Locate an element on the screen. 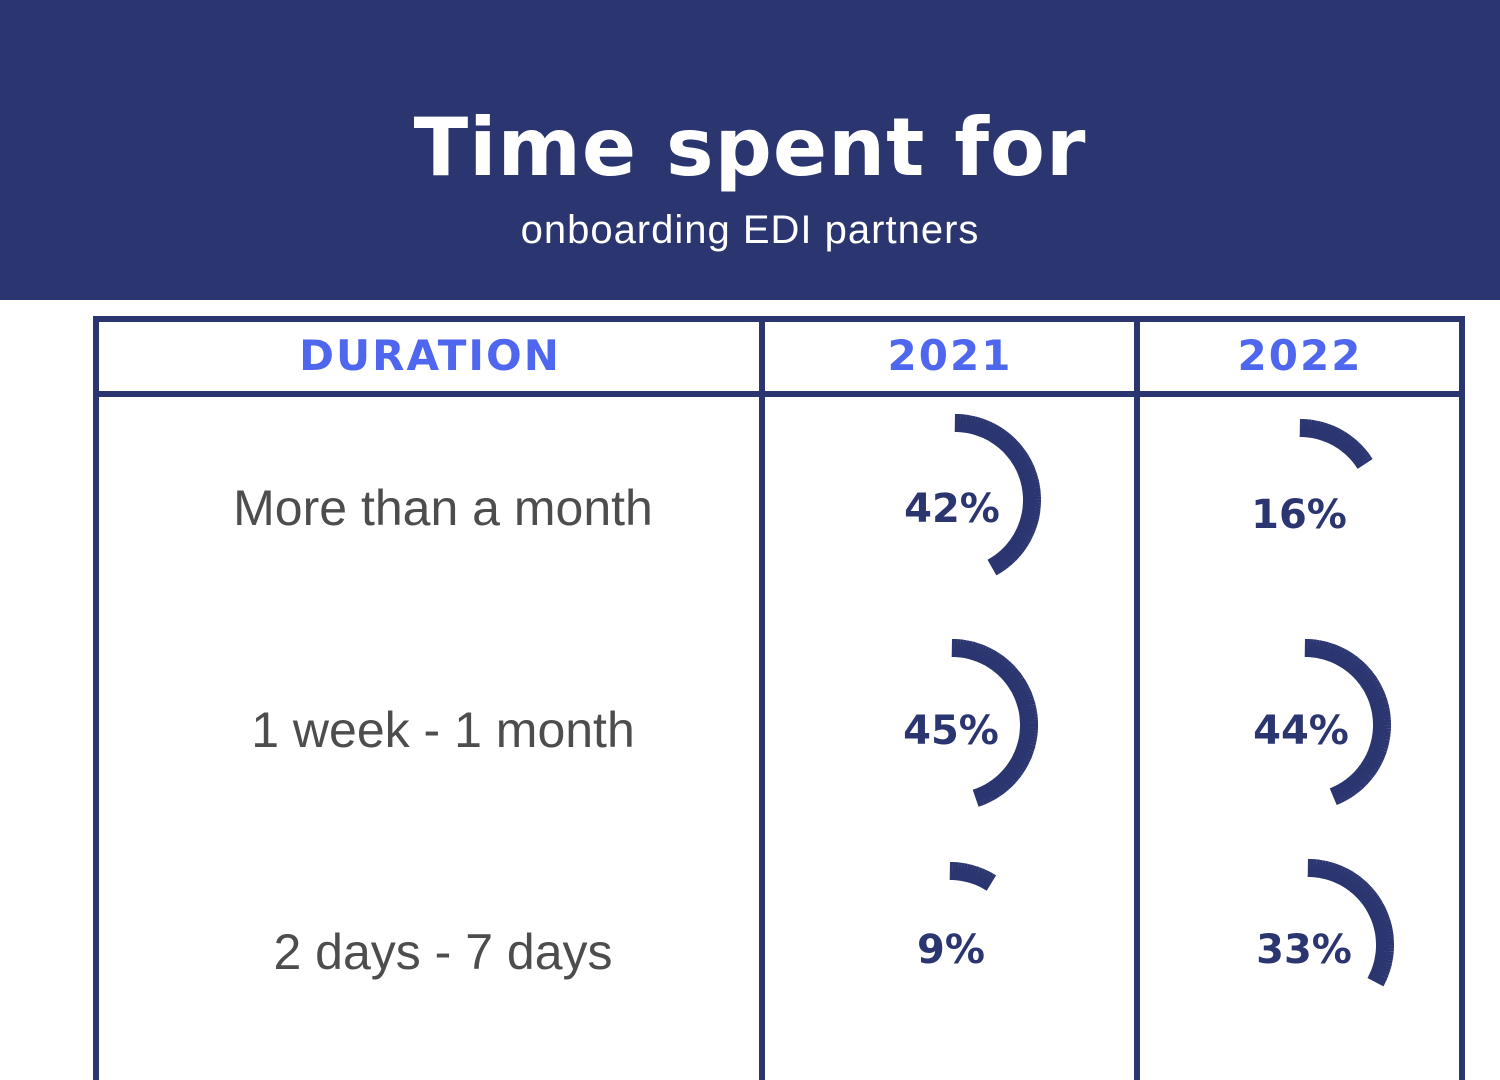 The height and width of the screenshot is (1080, 1500). gauge-2022-more-than-a-month is located at coordinates (1336, 443).